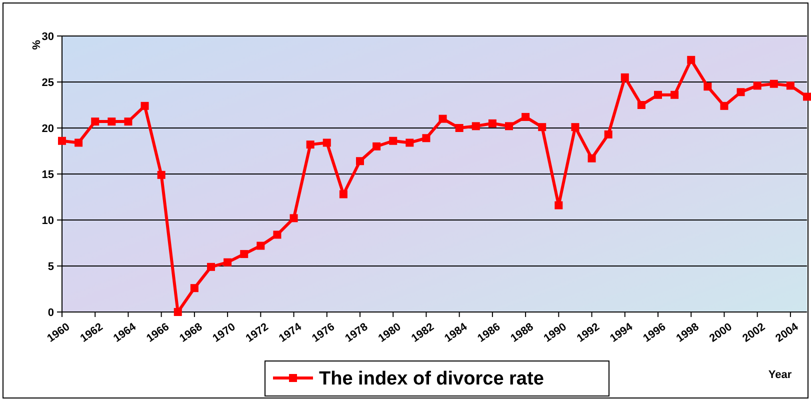  What do you see at coordinates (48, 36) in the screenshot?
I see `y-tick-label: 30` at bounding box center [48, 36].